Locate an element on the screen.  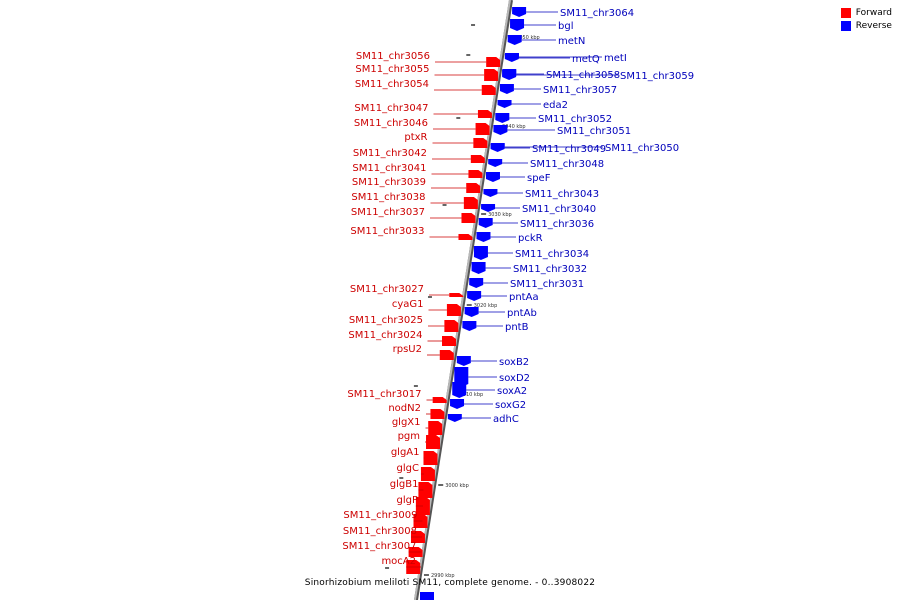
reverse-gene-eda2 is located at coordinates (504, 104).